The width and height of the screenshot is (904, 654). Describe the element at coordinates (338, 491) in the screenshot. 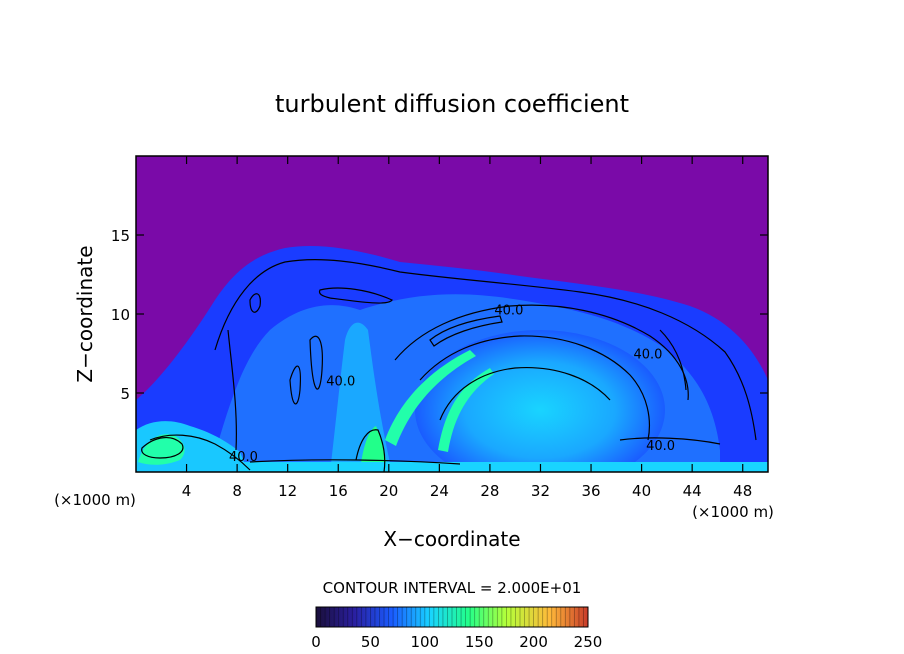

I see `x-tick-label: 16` at that location.